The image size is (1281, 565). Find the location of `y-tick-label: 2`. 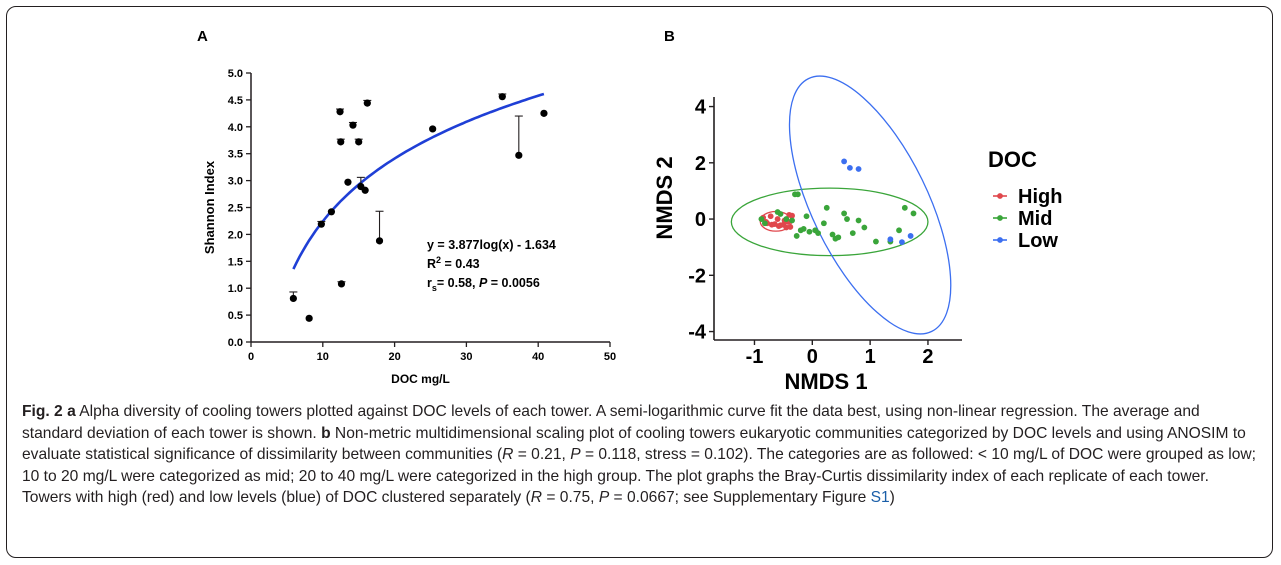

y-tick-label: 2 is located at coordinates (700, 164).